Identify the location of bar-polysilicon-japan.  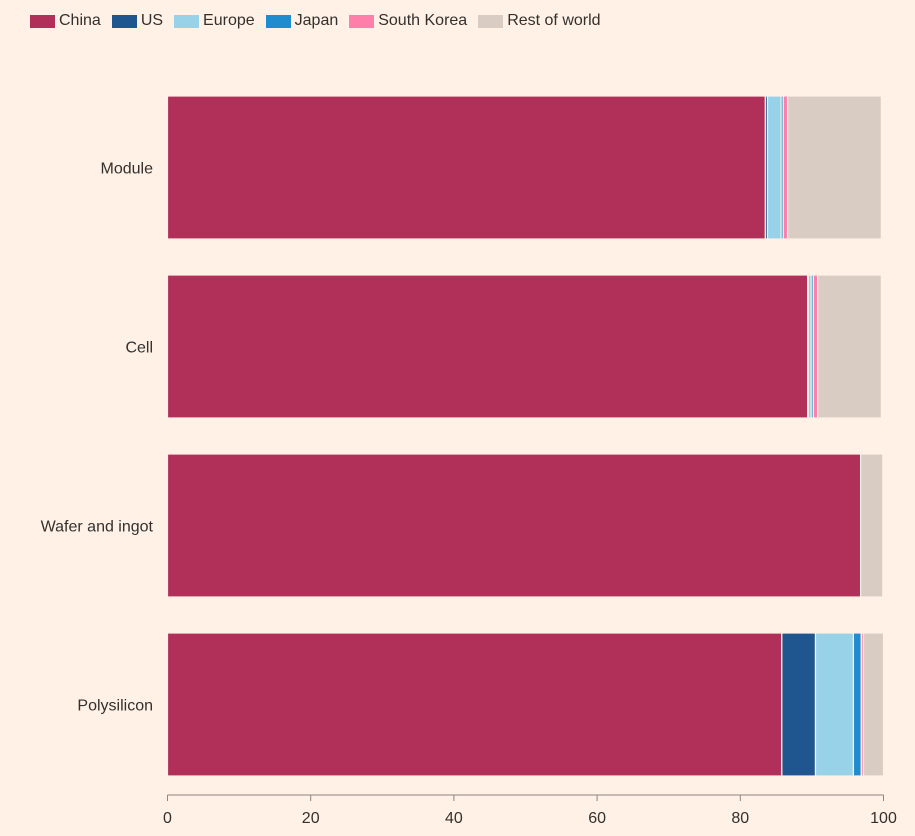
(857, 704).